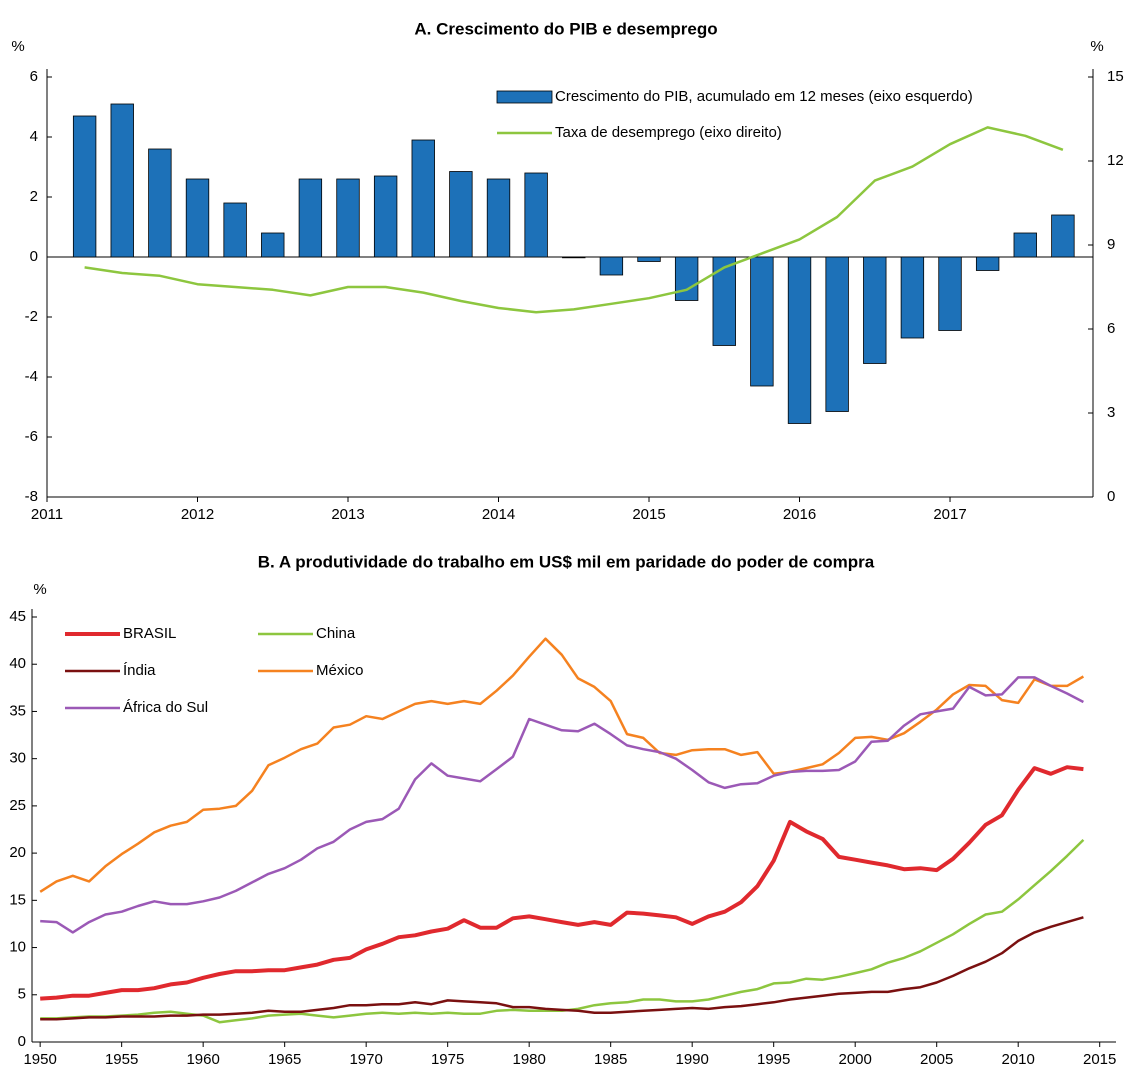 The image size is (1133, 1070). I want to click on y-tick-label: 5, so click(22, 994).